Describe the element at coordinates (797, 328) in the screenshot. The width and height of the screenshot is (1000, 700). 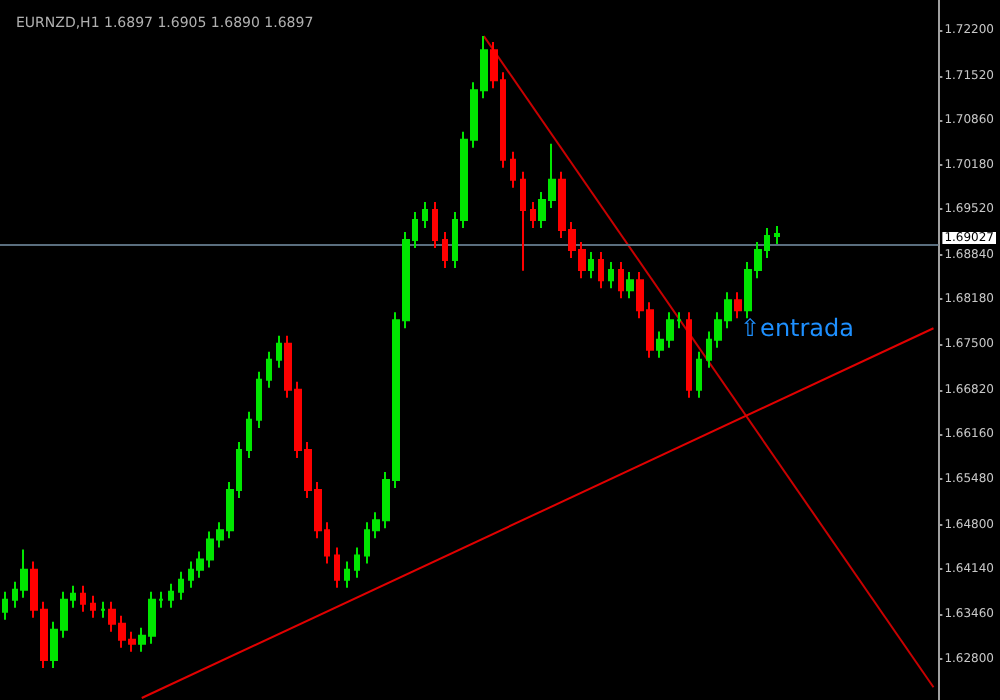
I see `annotation: ⇧entrada` at that location.